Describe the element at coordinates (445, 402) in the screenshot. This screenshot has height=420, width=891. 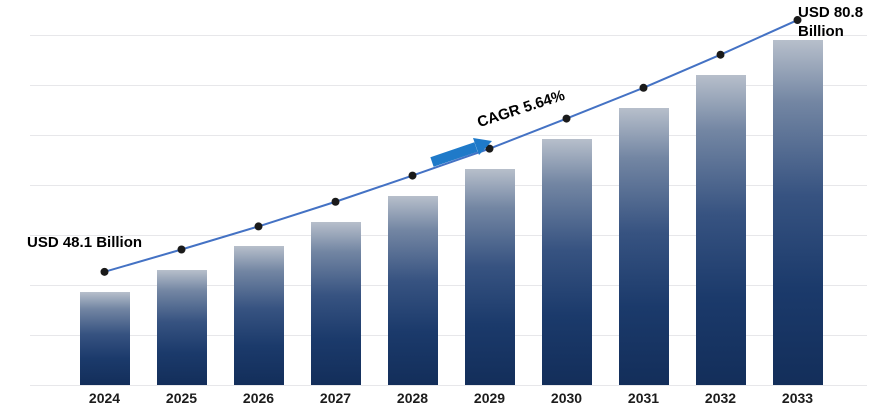
I see `x-axis: 2024 2025 2026 2027 2028 2029 2030 2031 2032 2033` at that location.